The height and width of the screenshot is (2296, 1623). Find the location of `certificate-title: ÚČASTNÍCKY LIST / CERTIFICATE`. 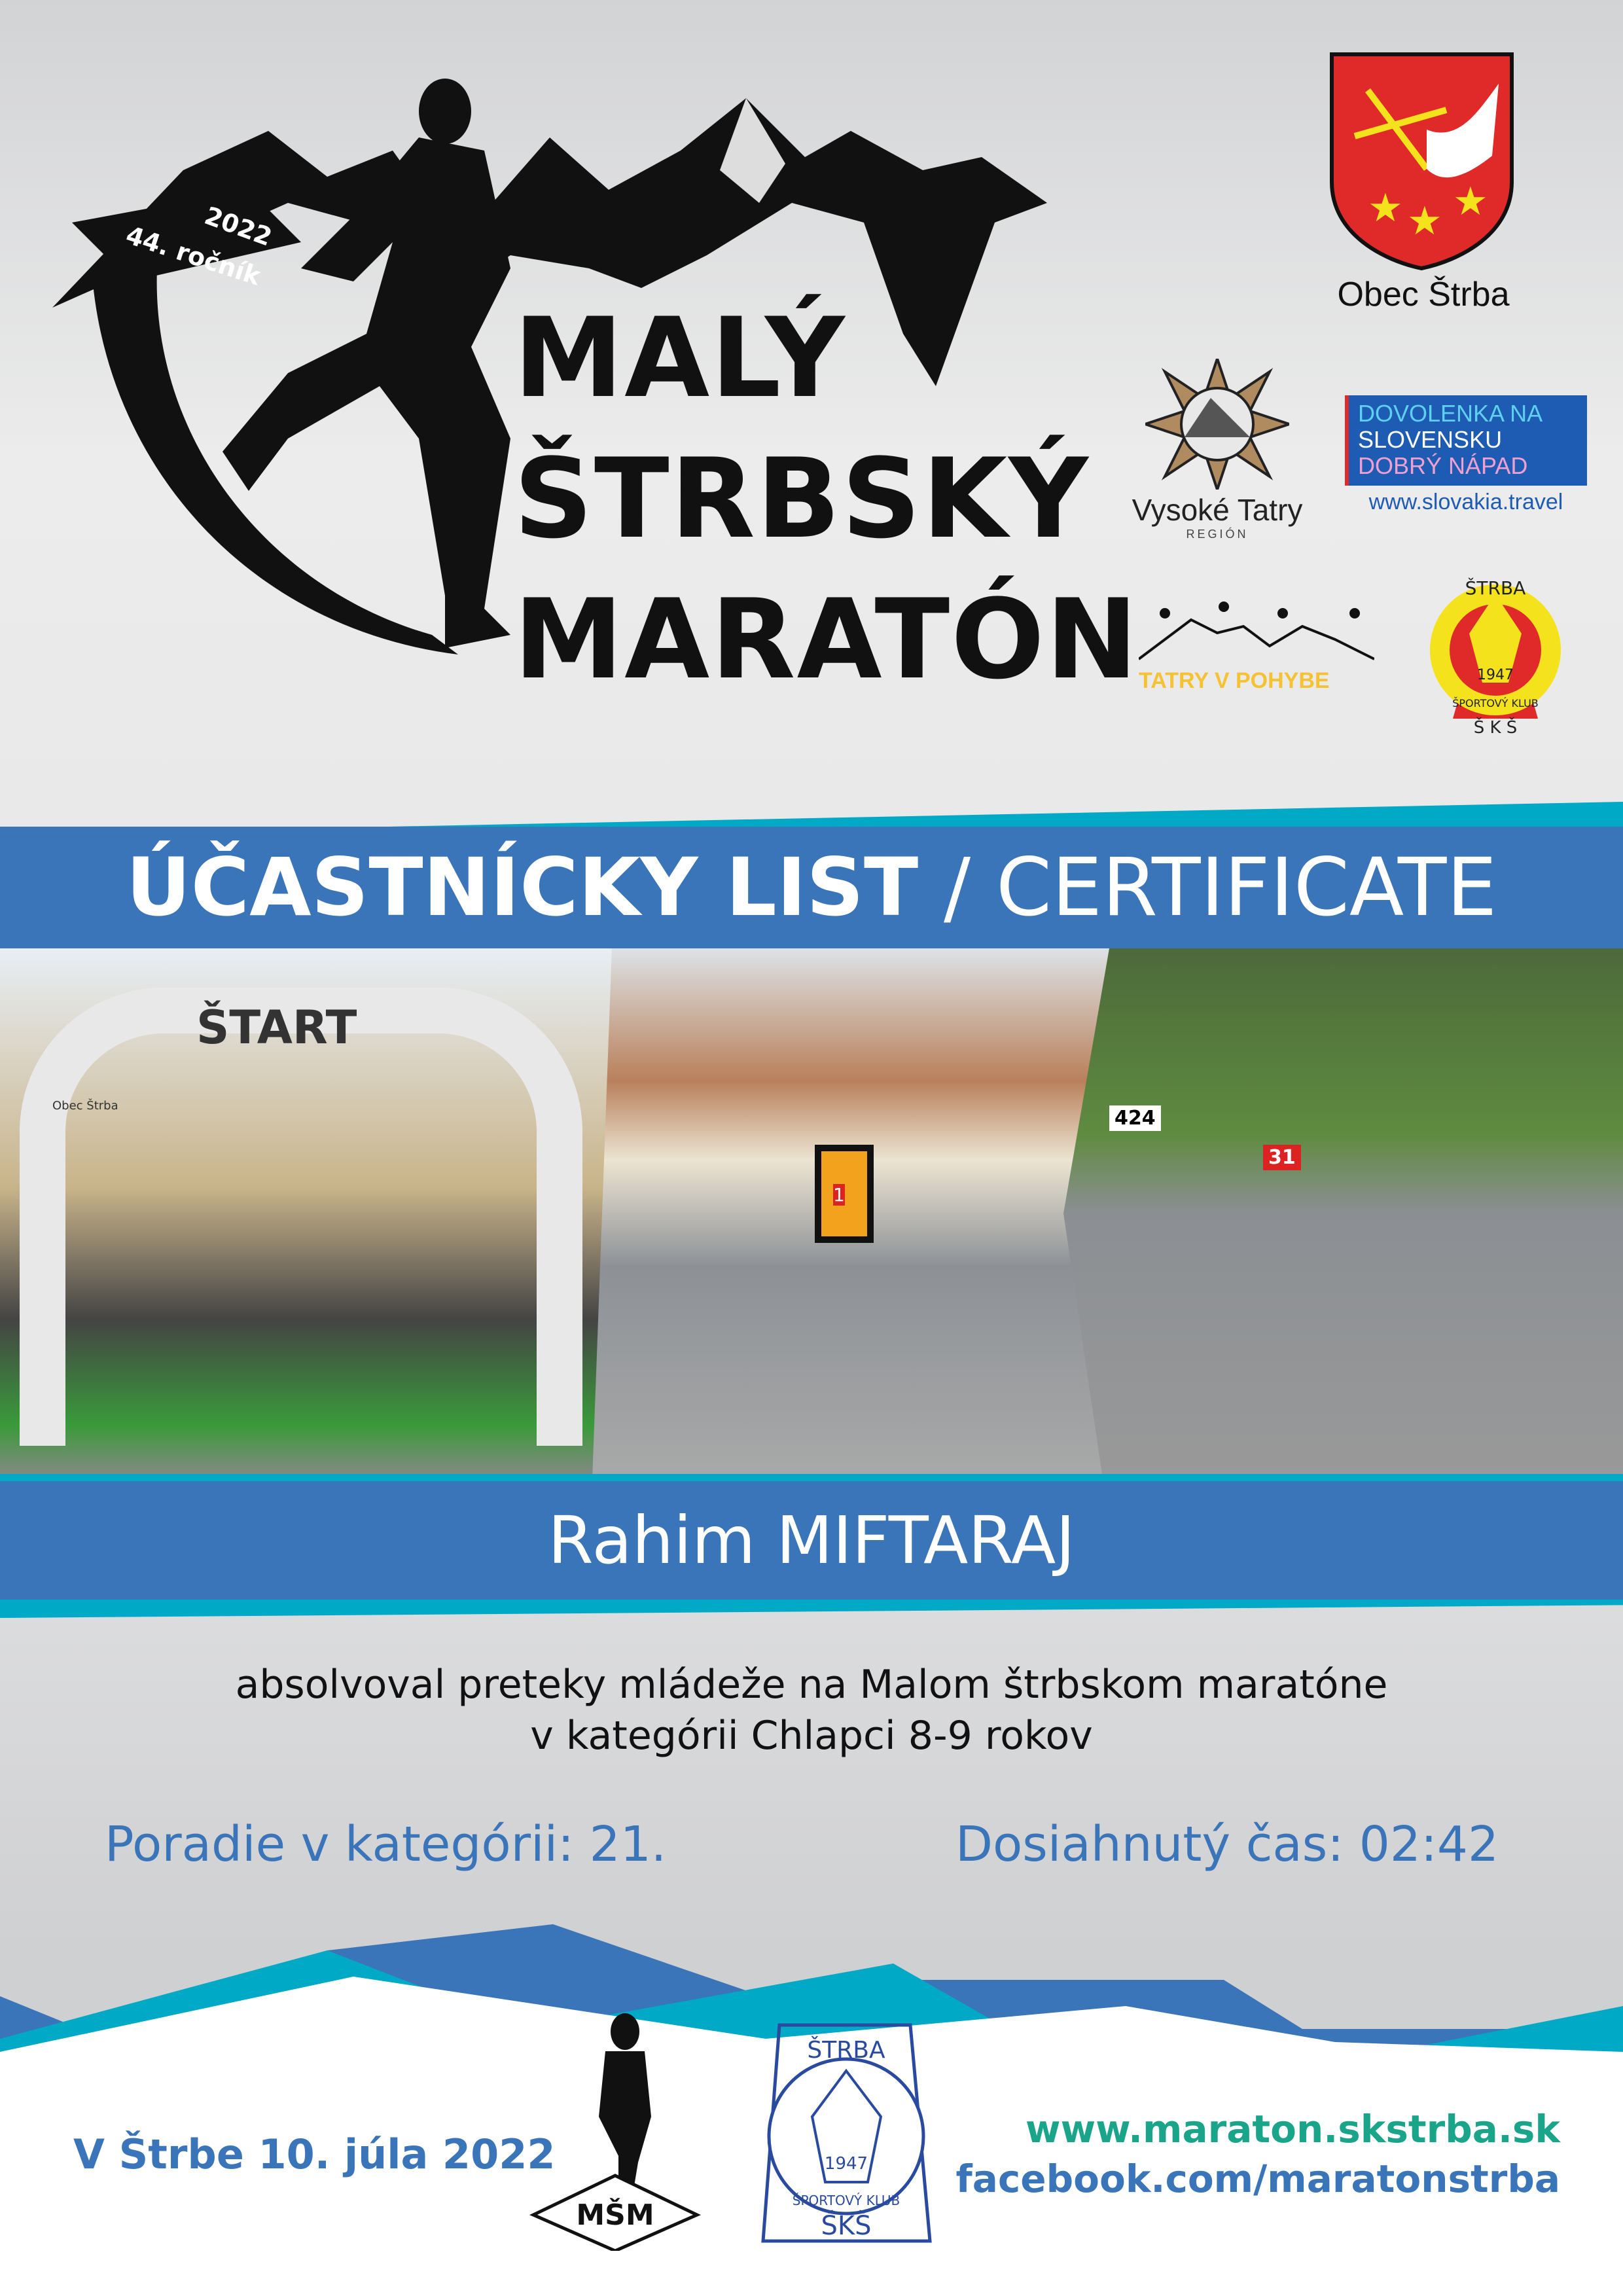

certificate-title: ÚČASTNÍCKY LIST / CERTIFICATE is located at coordinates (811, 887).